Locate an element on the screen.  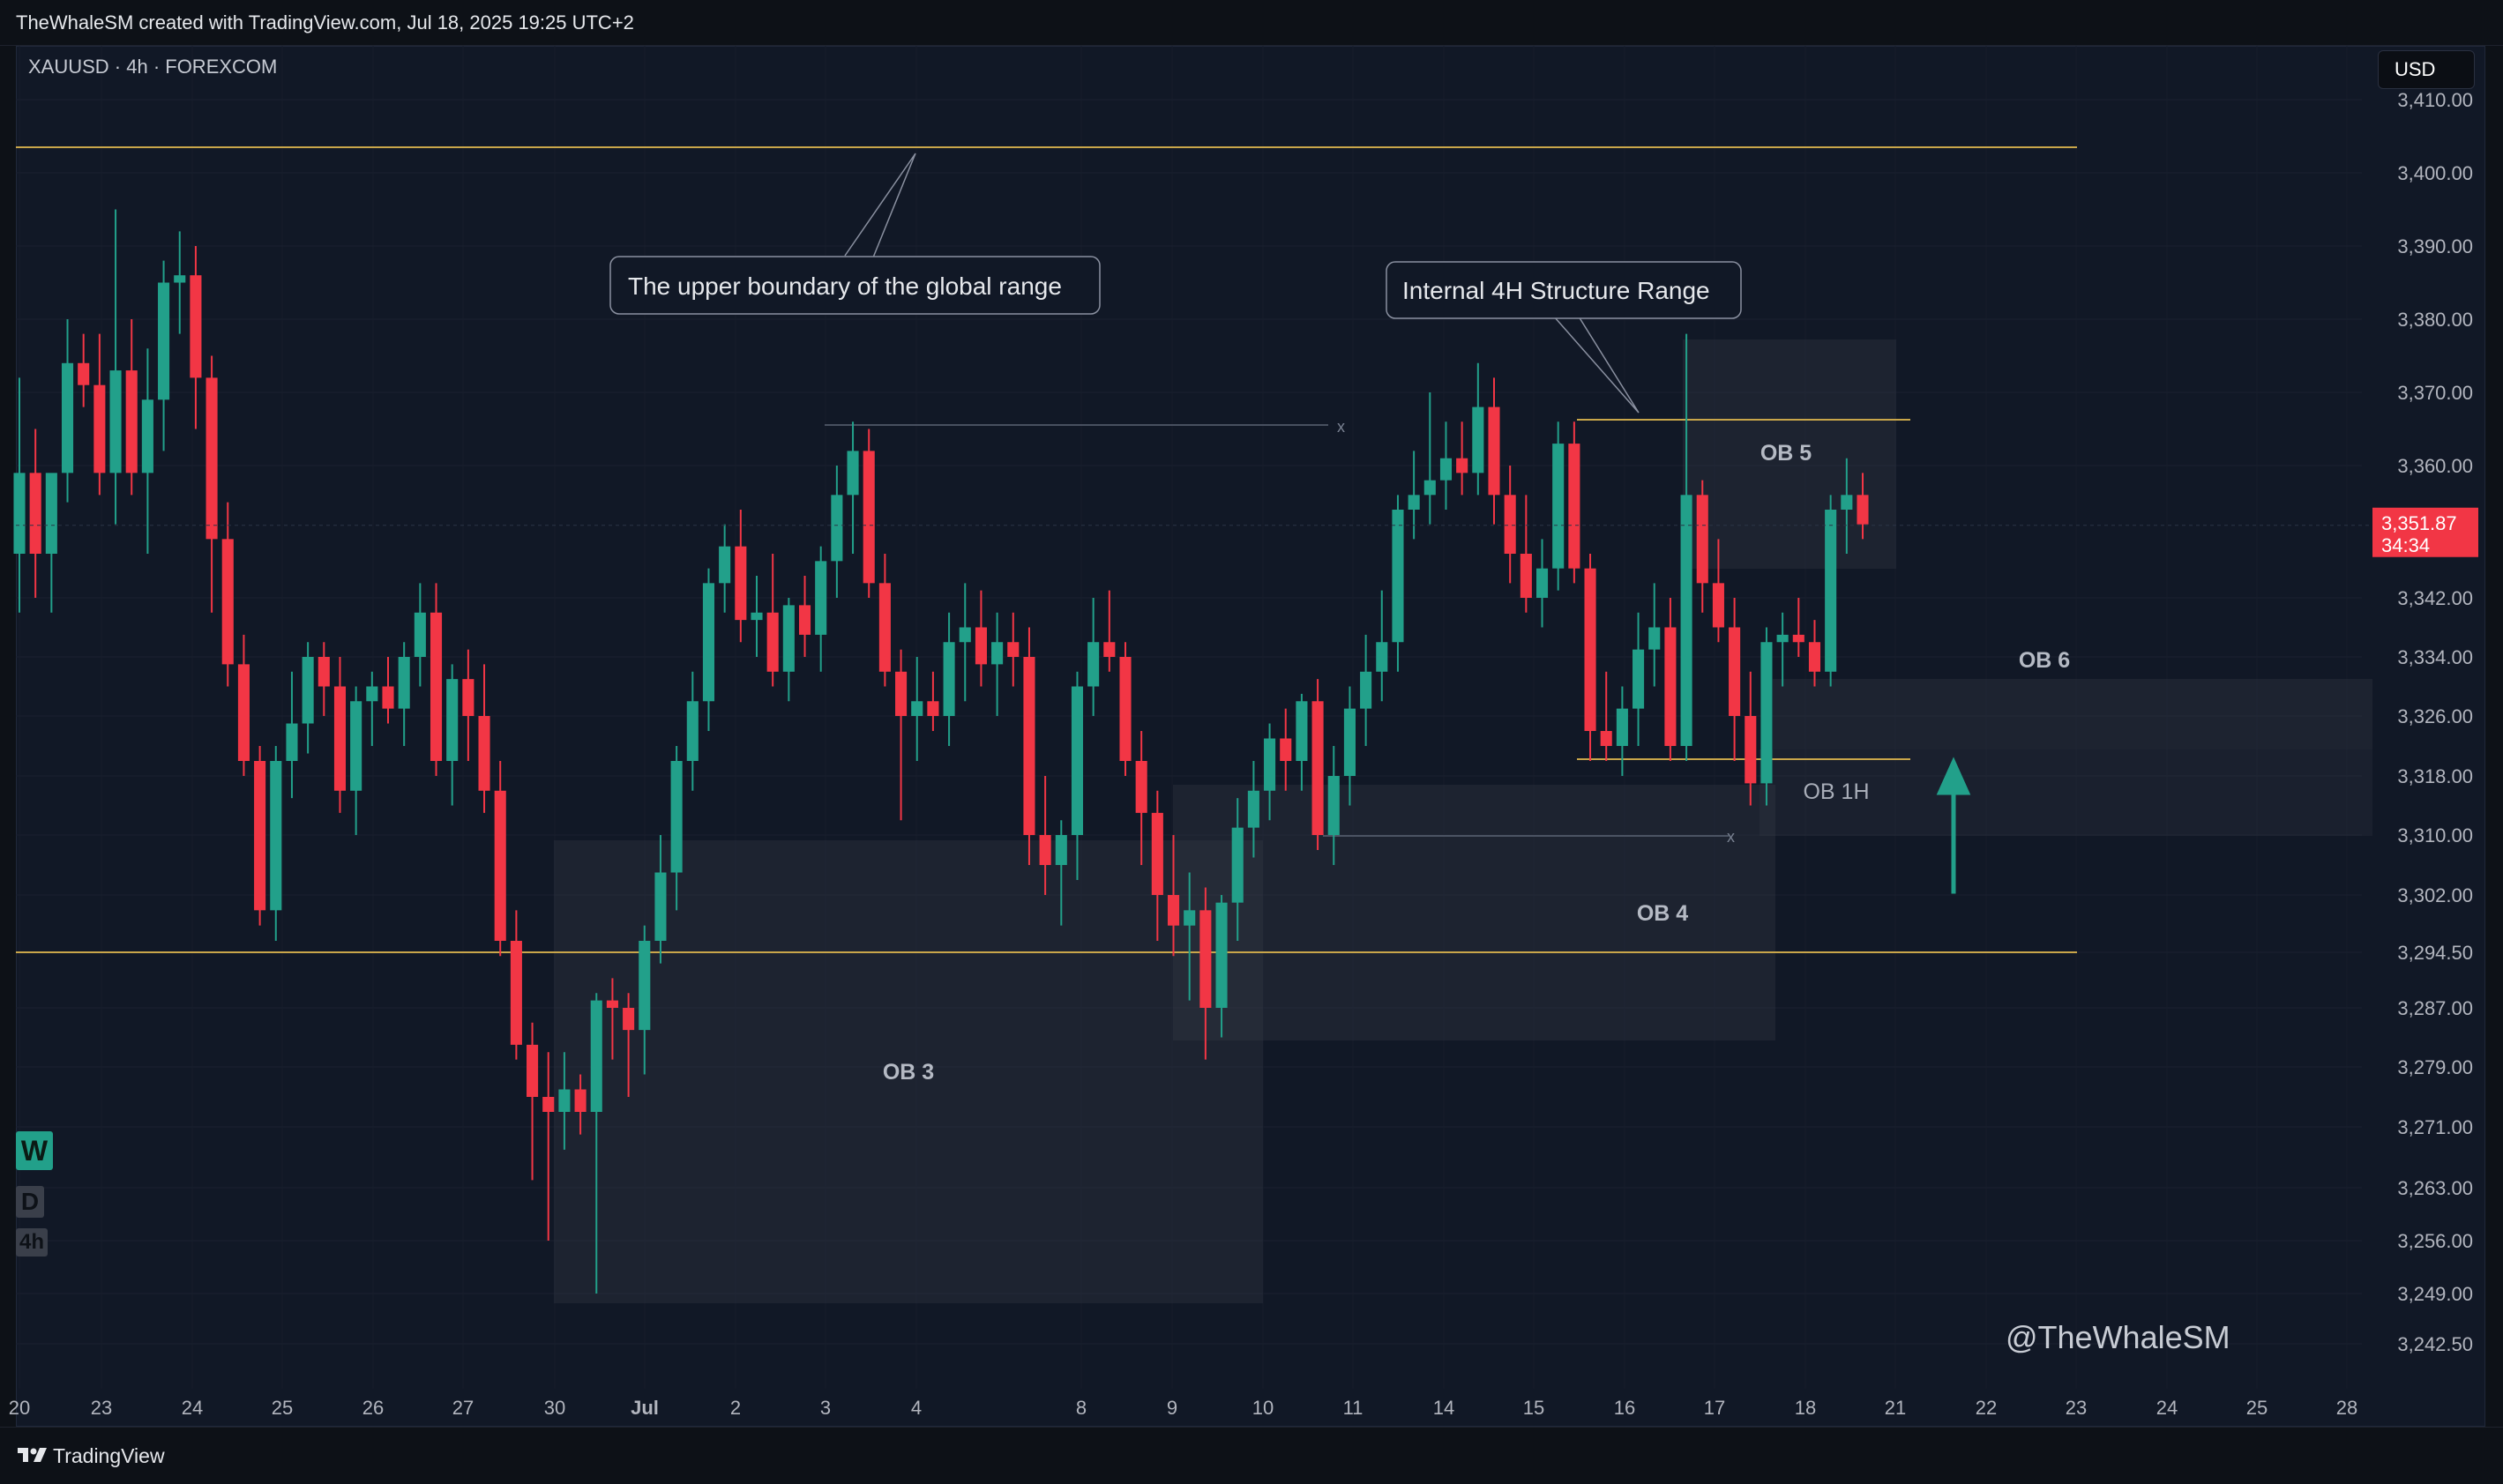
time-tick-label: 2 is located at coordinates (736, 1408).